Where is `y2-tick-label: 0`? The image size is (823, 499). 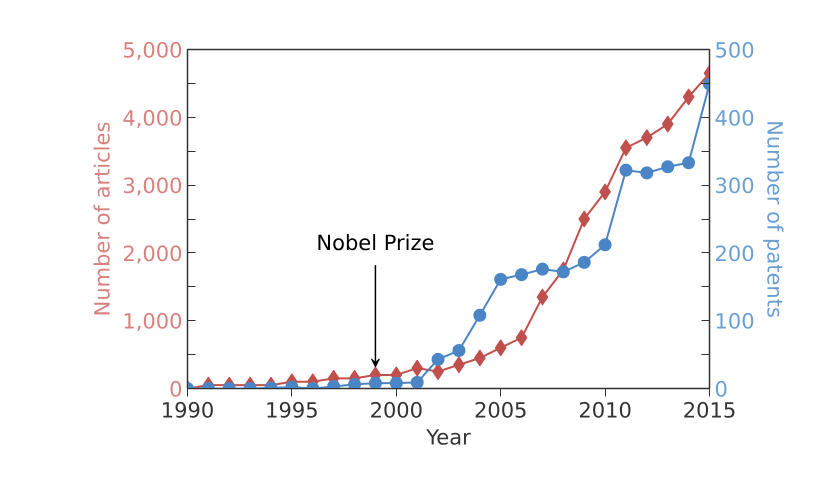 y2-tick-label: 0 is located at coordinates (721, 390).